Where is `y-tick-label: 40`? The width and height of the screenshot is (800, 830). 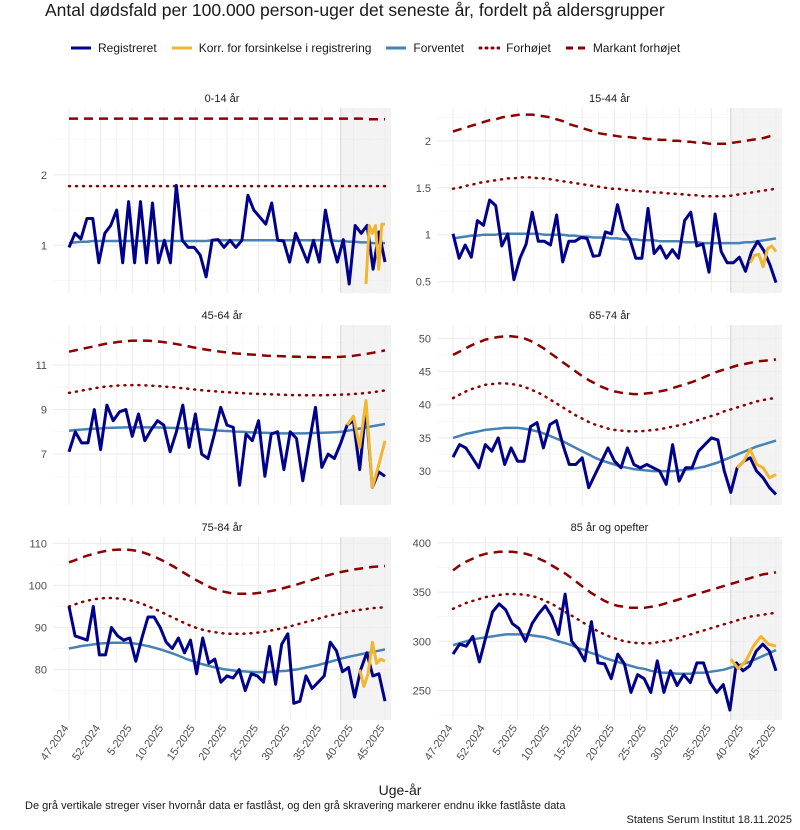 y-tick-label: 40 is located at coordinates (425, 406).